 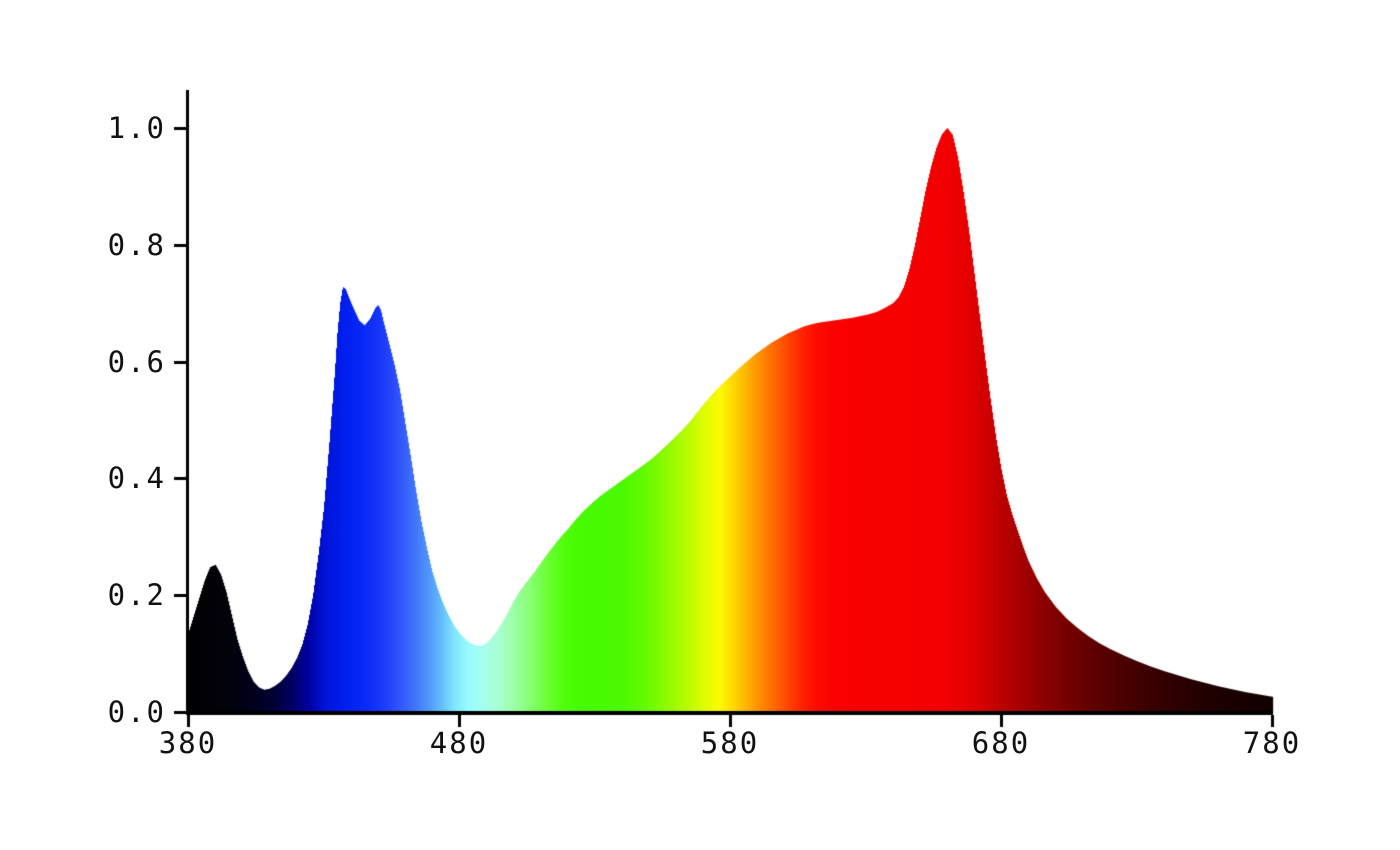 I want to click on y-tick-label-0.6: 0.6, so click(x=136, y=361).